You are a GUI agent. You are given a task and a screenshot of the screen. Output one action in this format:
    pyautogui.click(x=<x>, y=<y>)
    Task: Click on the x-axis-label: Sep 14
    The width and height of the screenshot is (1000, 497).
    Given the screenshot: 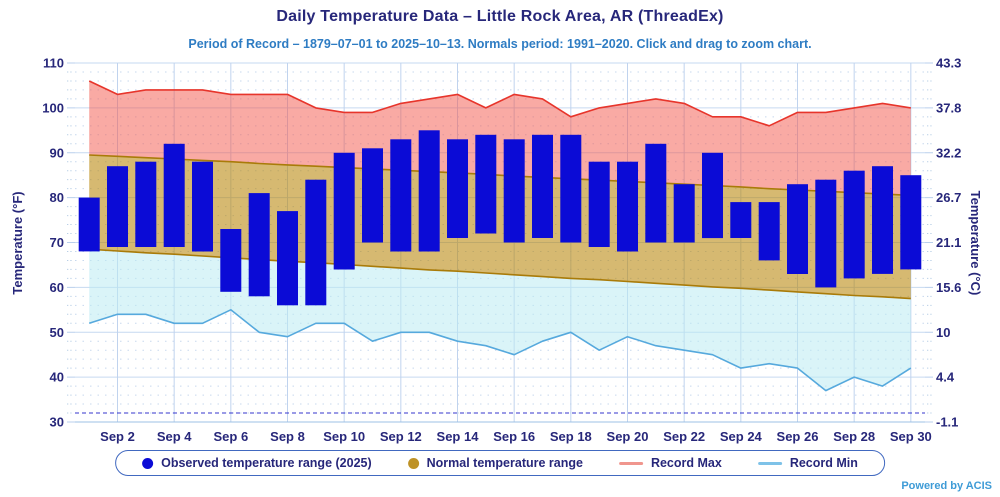 What is the action you would take?
    pyautogui.click(x=458, y=436)
    